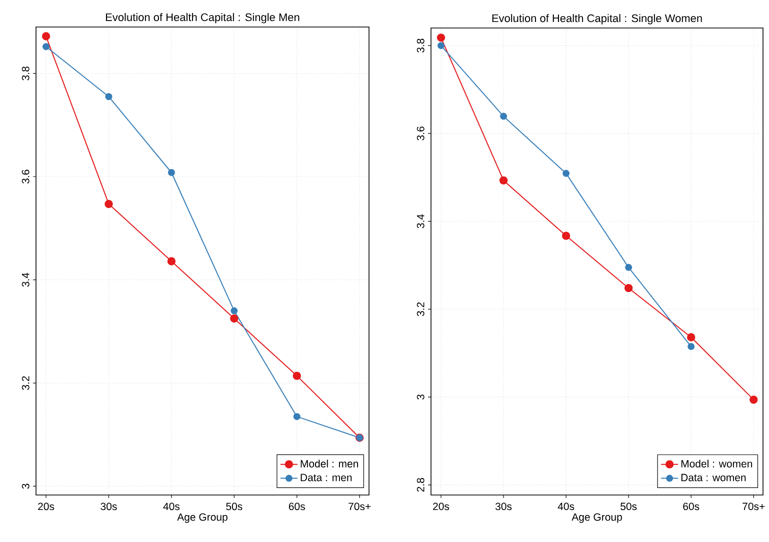  What do you see at coordinates (713, 478) in the screenshot?
I see `legend-label: Data : women` at bounding box center [713, 478].